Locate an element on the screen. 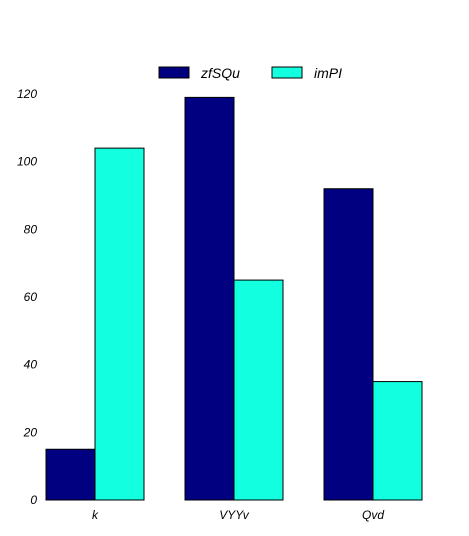 The height and width of the screenshot is (536, 469). bar-zfSQu-Qvd is located at coordinates (348, 344).